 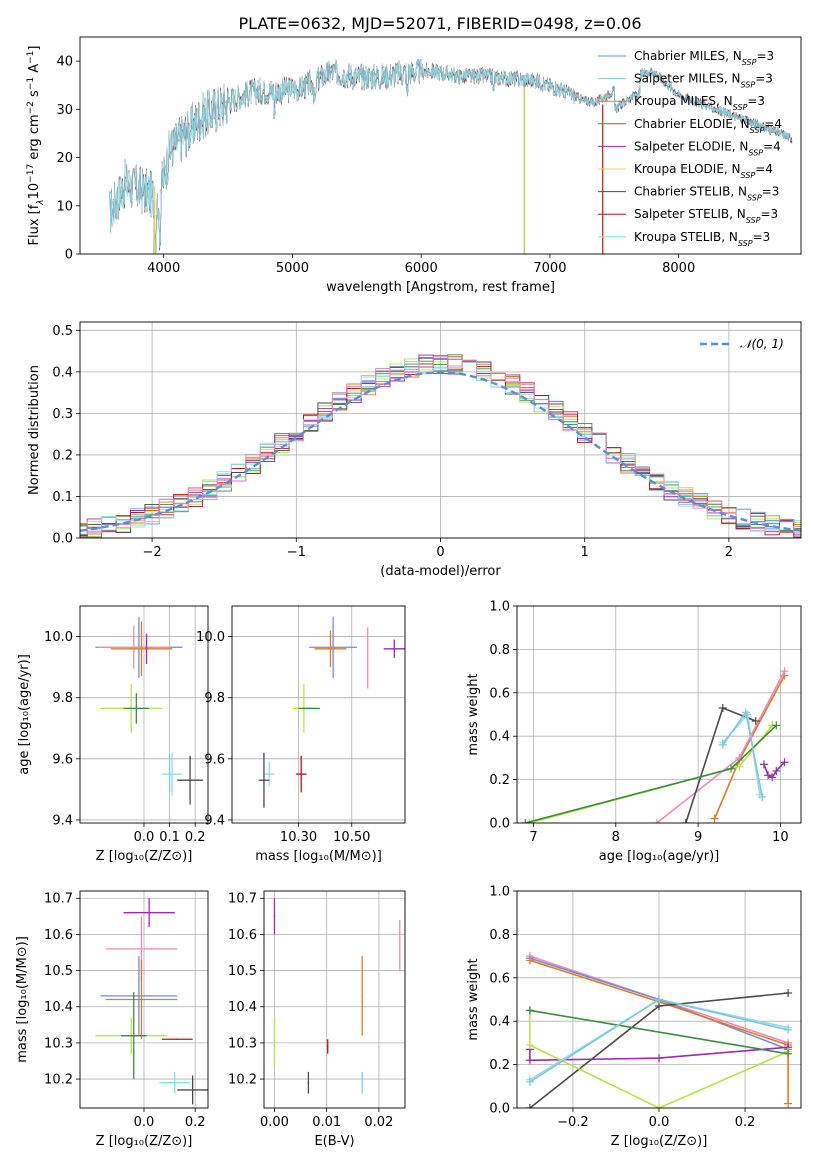 What do you see at coordinates (24, 714) in the screenshot?
I see `y-axis-label: age [log₁₀(age/yr)]` at bounding box center [24, 714].